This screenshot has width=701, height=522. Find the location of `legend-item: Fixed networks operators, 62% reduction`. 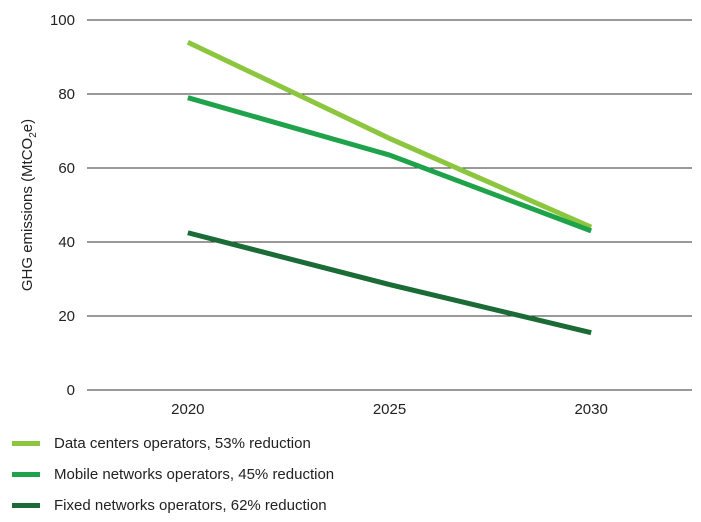

legend-item: Fixed networks operators, 62% reduction is located at coordinates (173, 505).